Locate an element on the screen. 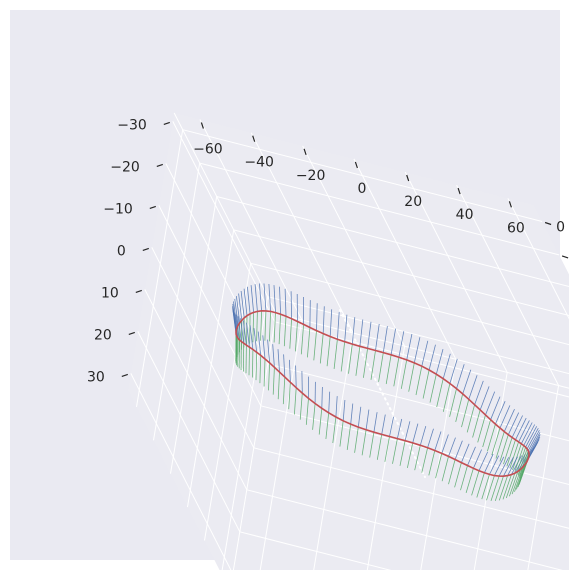 This screenshot has width=569, height=570. z-tick-label: −30 is located at coordinates (132, 125).